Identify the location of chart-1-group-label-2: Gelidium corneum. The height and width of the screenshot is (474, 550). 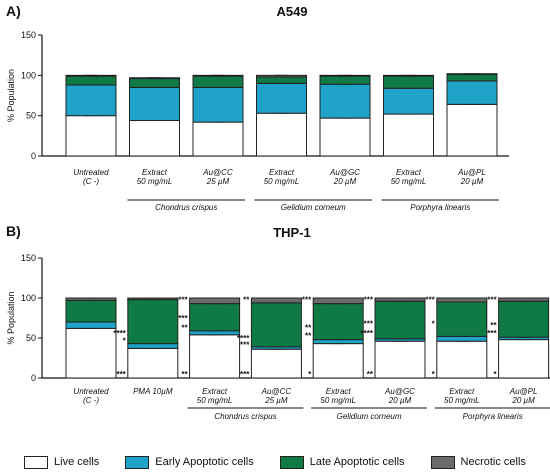
(313, 207).